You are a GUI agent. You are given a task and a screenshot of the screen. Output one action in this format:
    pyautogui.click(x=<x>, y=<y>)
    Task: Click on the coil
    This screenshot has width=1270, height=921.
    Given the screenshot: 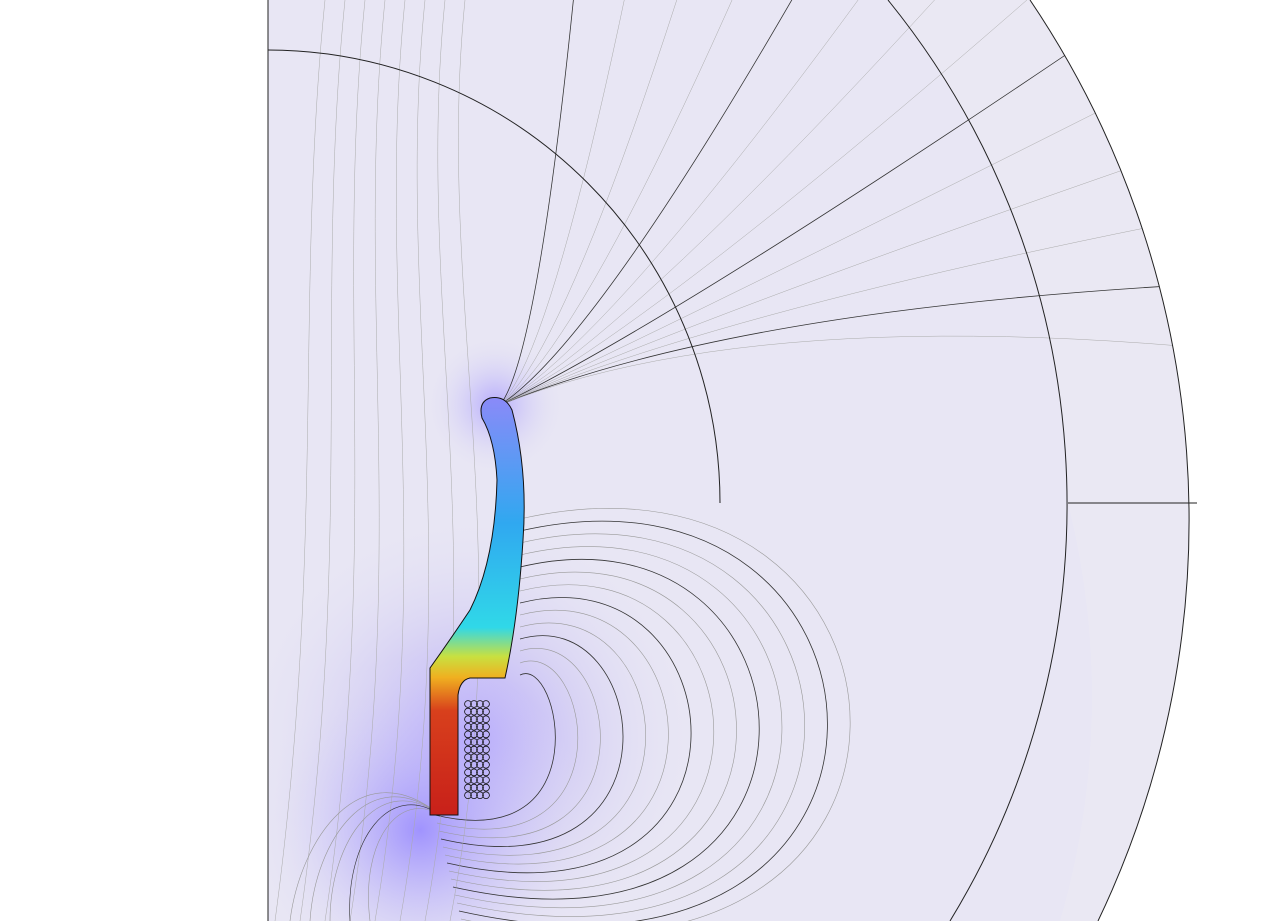 What is the action you would take?
    pyautogui.click(x=477, y=749)
    